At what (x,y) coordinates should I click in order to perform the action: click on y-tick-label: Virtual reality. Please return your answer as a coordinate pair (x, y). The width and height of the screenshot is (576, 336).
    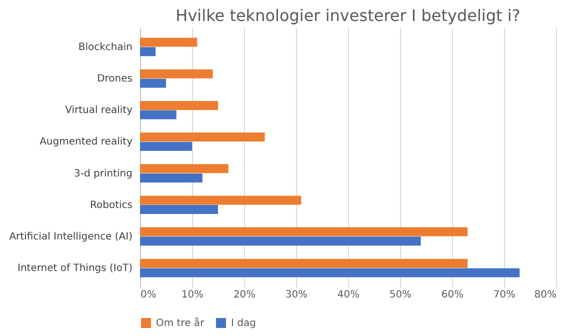
    Looking at the image, I should click on (99, 110).